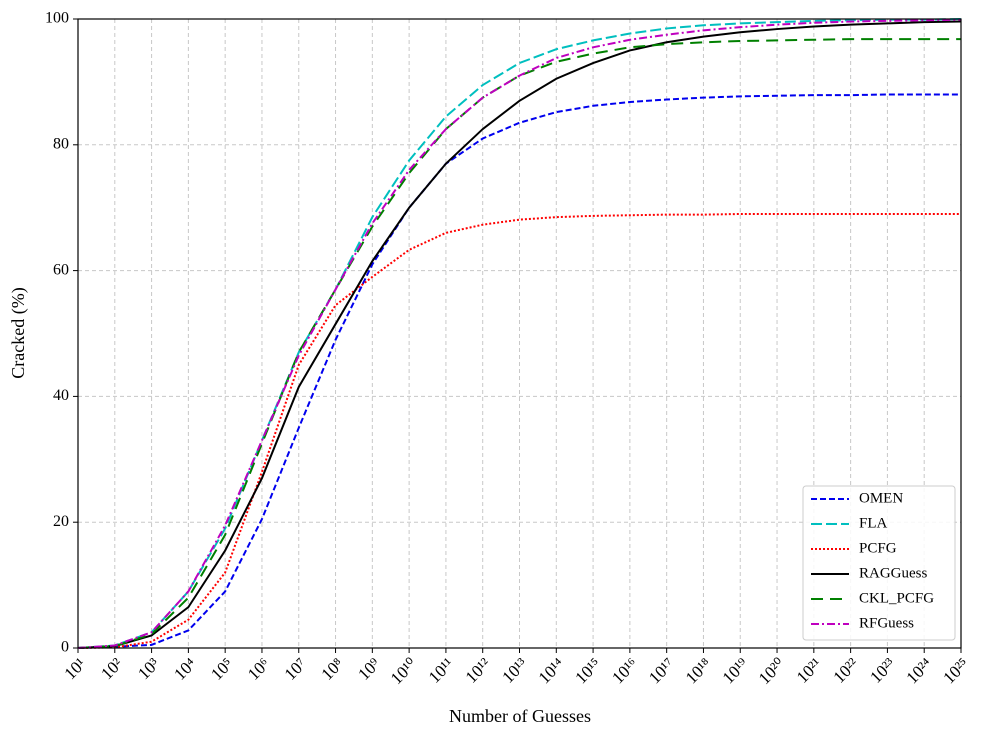 This screenshot has width=997, height=742. I want to click on x-tick-label: 10¹², so click(478, 670).